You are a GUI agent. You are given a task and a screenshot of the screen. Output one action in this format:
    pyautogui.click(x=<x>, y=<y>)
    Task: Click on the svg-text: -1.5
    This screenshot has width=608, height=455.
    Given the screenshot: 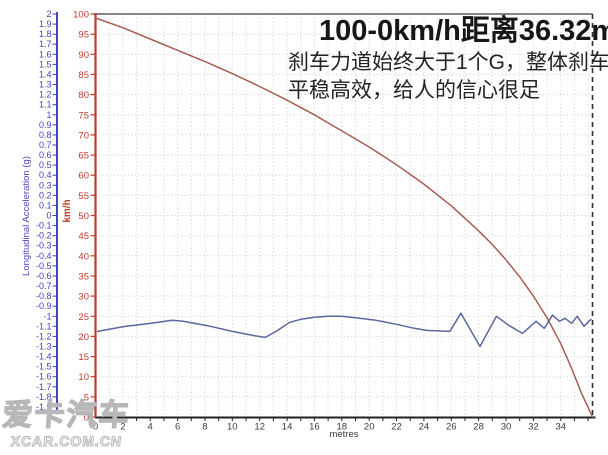 What is the action you would take?
    pyautogui.click(x=44, y=367)
    